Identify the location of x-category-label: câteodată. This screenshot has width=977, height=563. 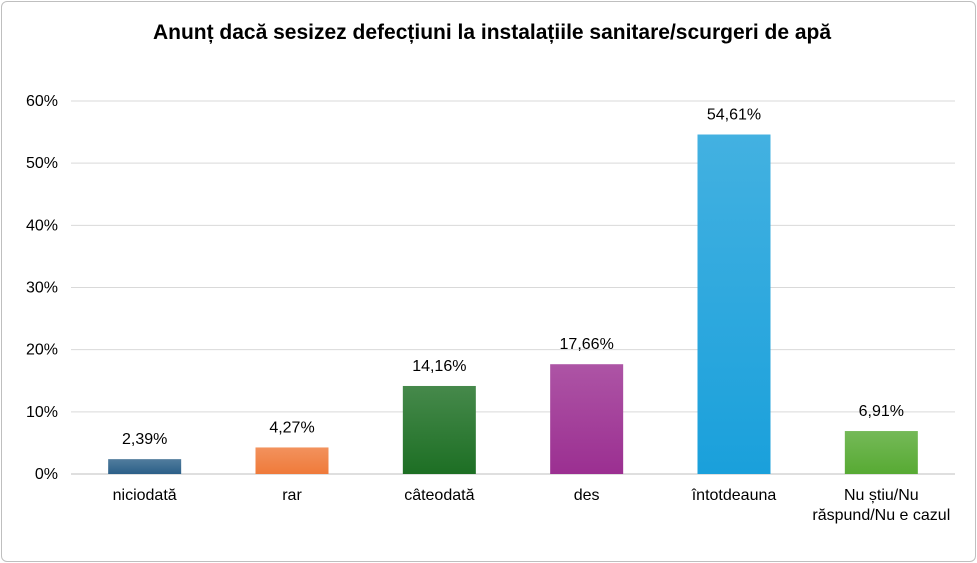
(439, 495).